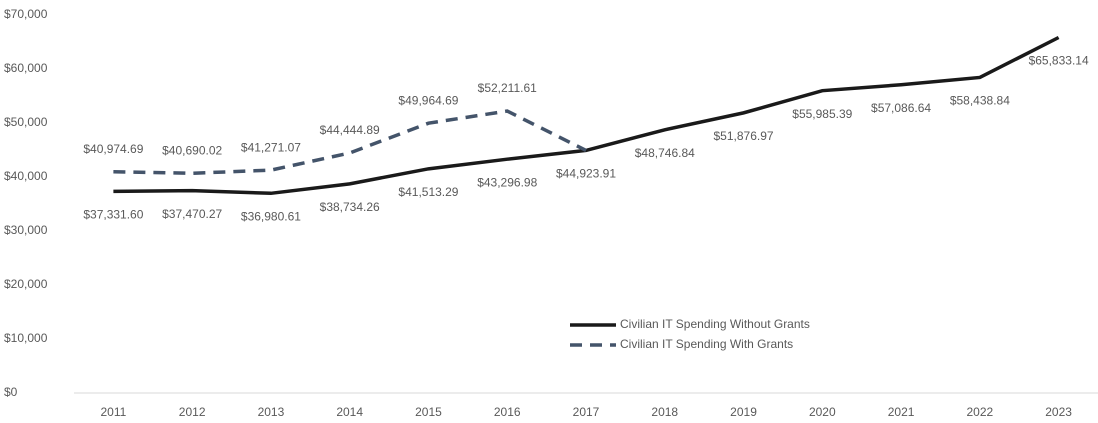 The width and height of the screenshot is (1098, 423). Describe the element at coordinates (743, 412) in the screenshot. I see `x-tick-label: 2019` at that location.